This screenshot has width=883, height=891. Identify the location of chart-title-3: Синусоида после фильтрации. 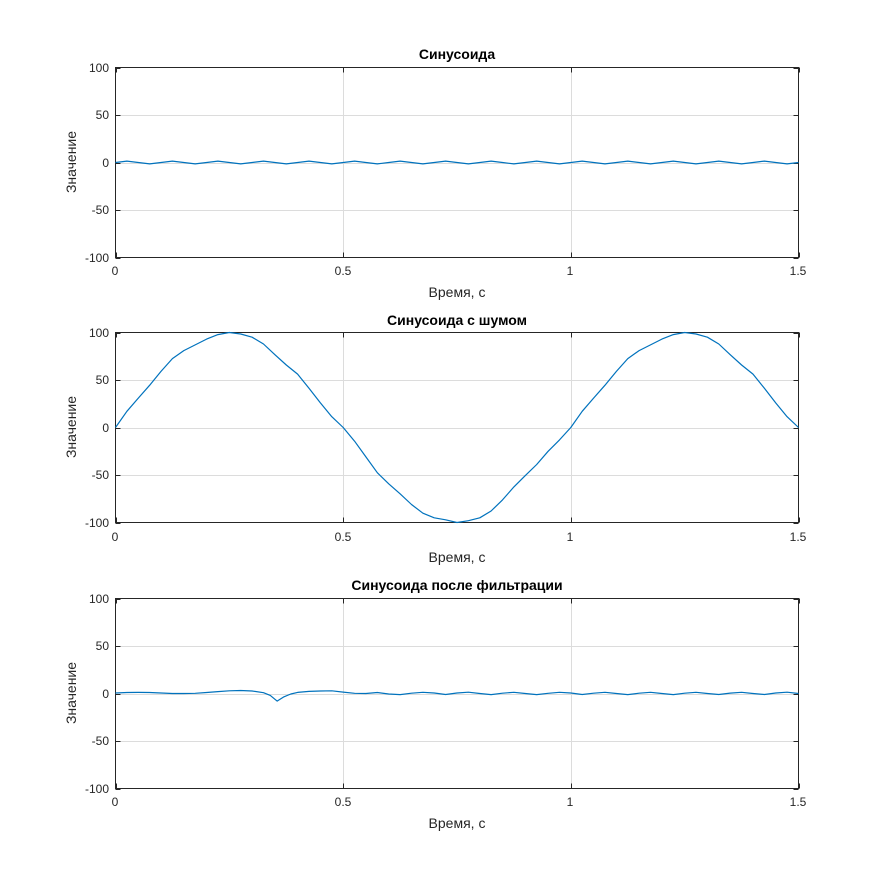
(456, 585).